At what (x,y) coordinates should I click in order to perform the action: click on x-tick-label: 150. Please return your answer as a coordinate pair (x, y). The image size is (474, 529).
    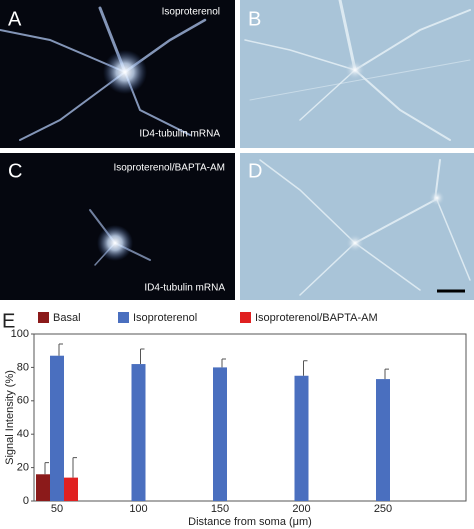
    Looking at the image, I should click on (220, 509).